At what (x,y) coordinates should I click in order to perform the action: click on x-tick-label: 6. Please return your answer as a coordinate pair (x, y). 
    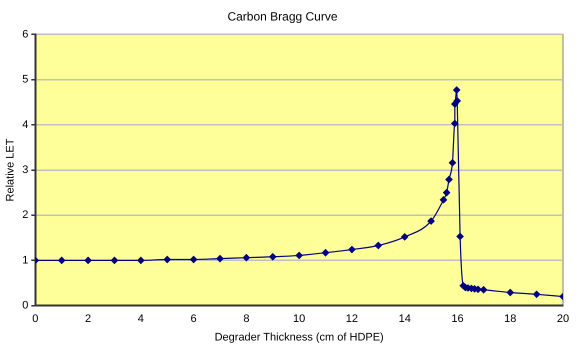
    Looking at the image, I should click on (193, 319).